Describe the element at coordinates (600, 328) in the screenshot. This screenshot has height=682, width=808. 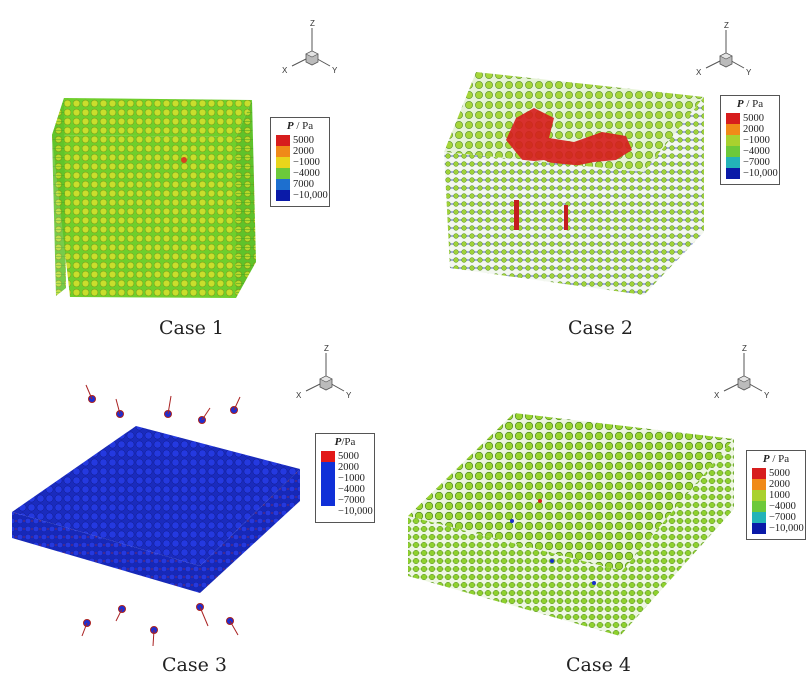
I see `caption-case-2: Case 2` at that location.